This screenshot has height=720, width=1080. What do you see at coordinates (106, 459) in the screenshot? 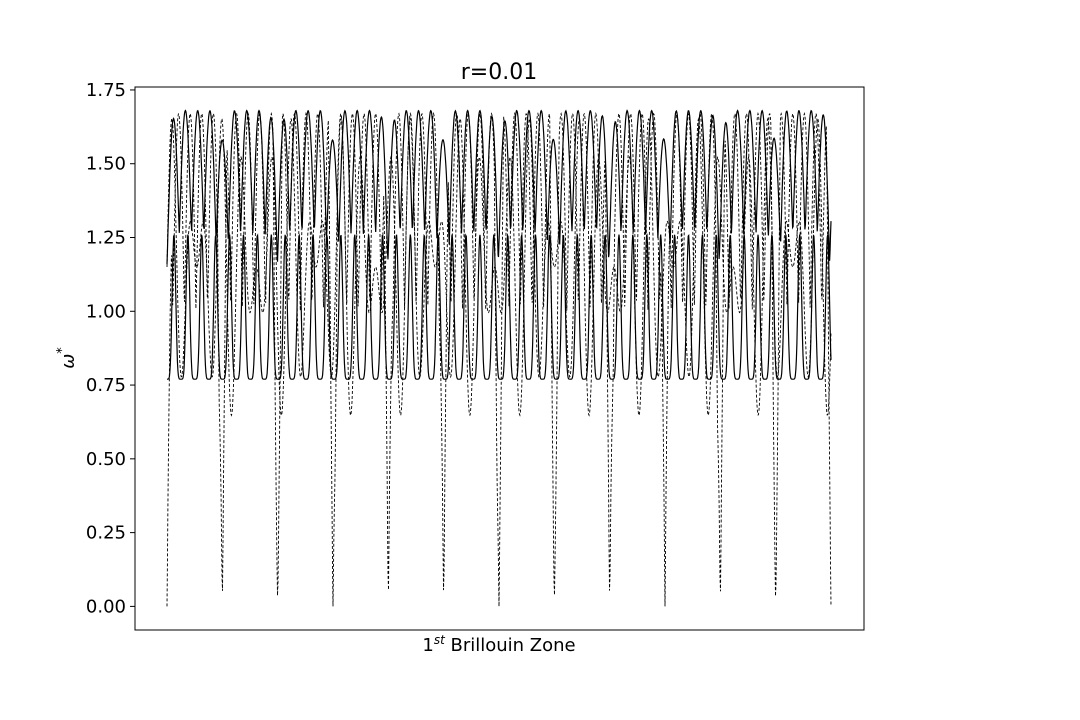
I see `y-tick-label: 0.50` at bounding box center [106, 459].